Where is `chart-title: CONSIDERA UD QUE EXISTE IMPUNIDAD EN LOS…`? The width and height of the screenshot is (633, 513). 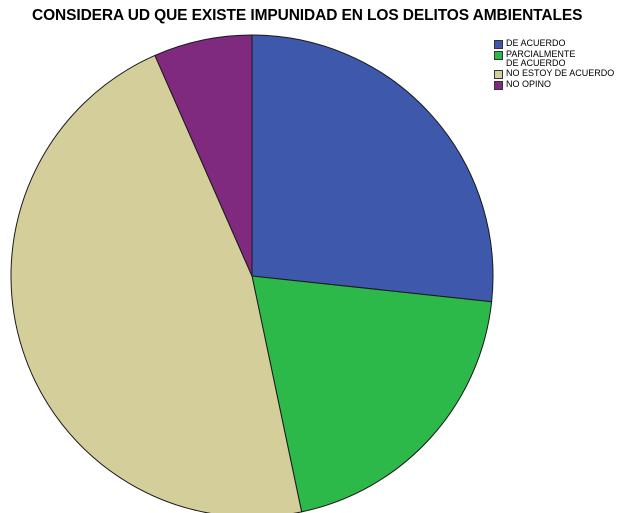
chart-title: CONSIDERA UD QUE EXISTE IMPUNIDAD EN LOS… is located at coordinates (307, 15).